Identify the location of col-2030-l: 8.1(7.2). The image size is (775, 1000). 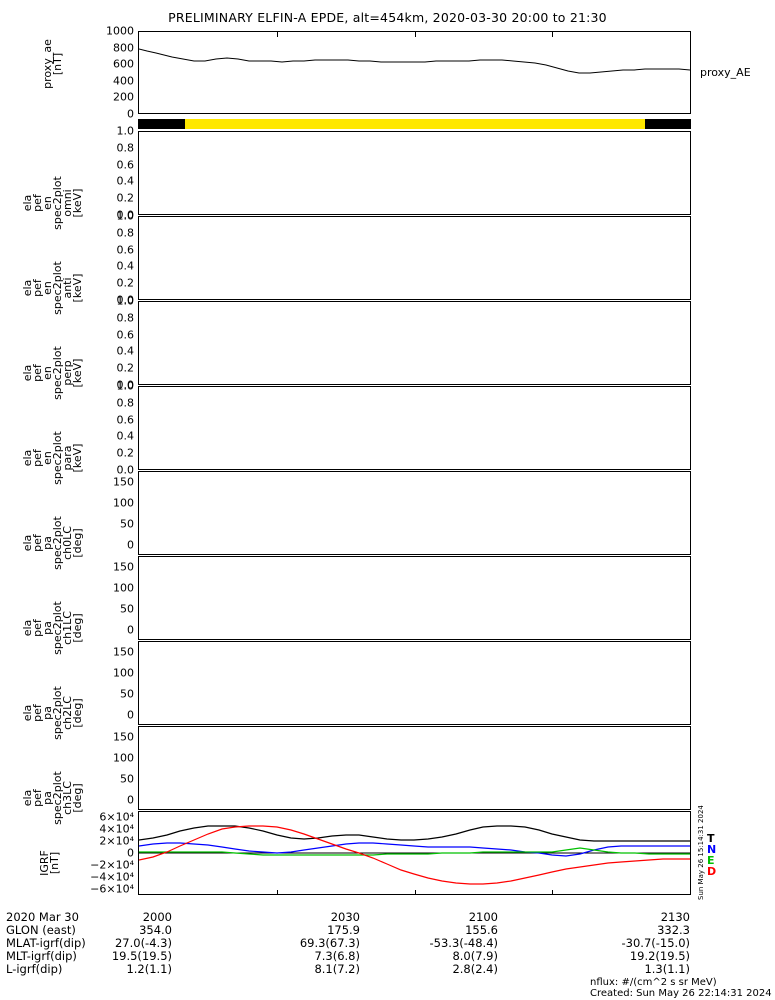
(337, 969).